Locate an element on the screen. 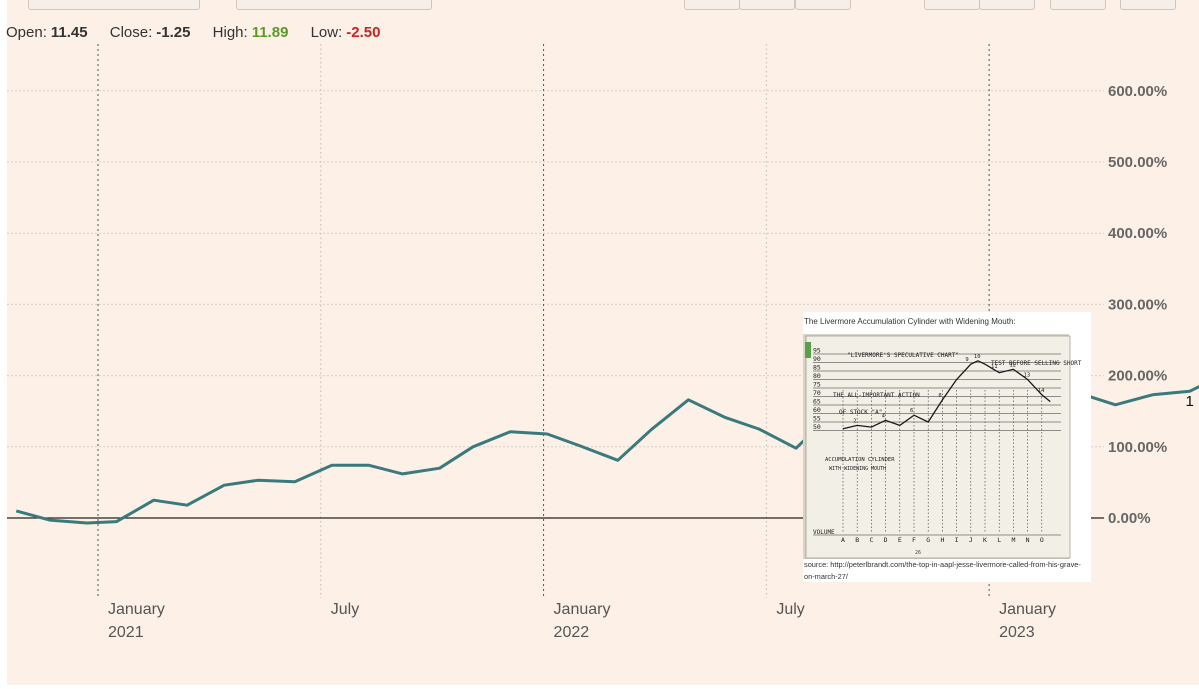  sketch-y-label: 80 is located at coordinates (817, 376).